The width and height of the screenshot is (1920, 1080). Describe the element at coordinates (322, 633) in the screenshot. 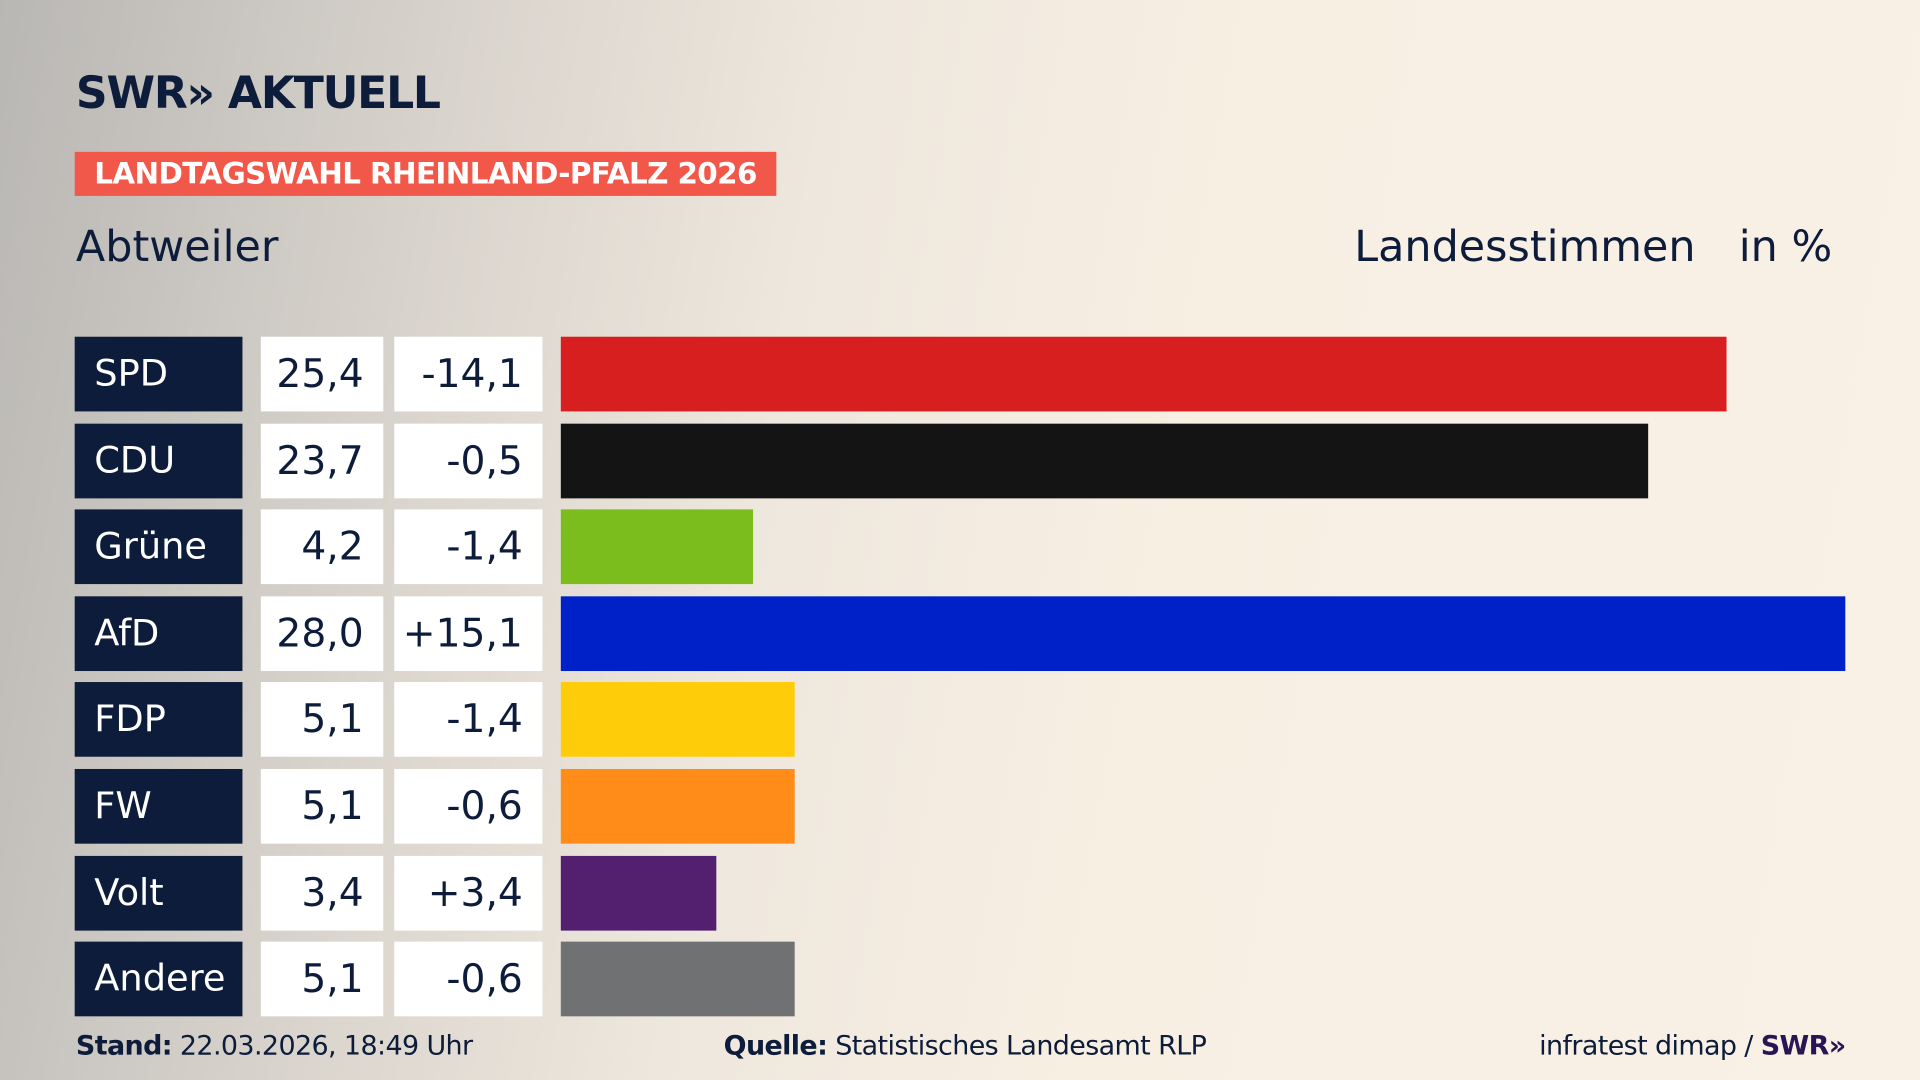

I see `value-label: 28,0` at that location.